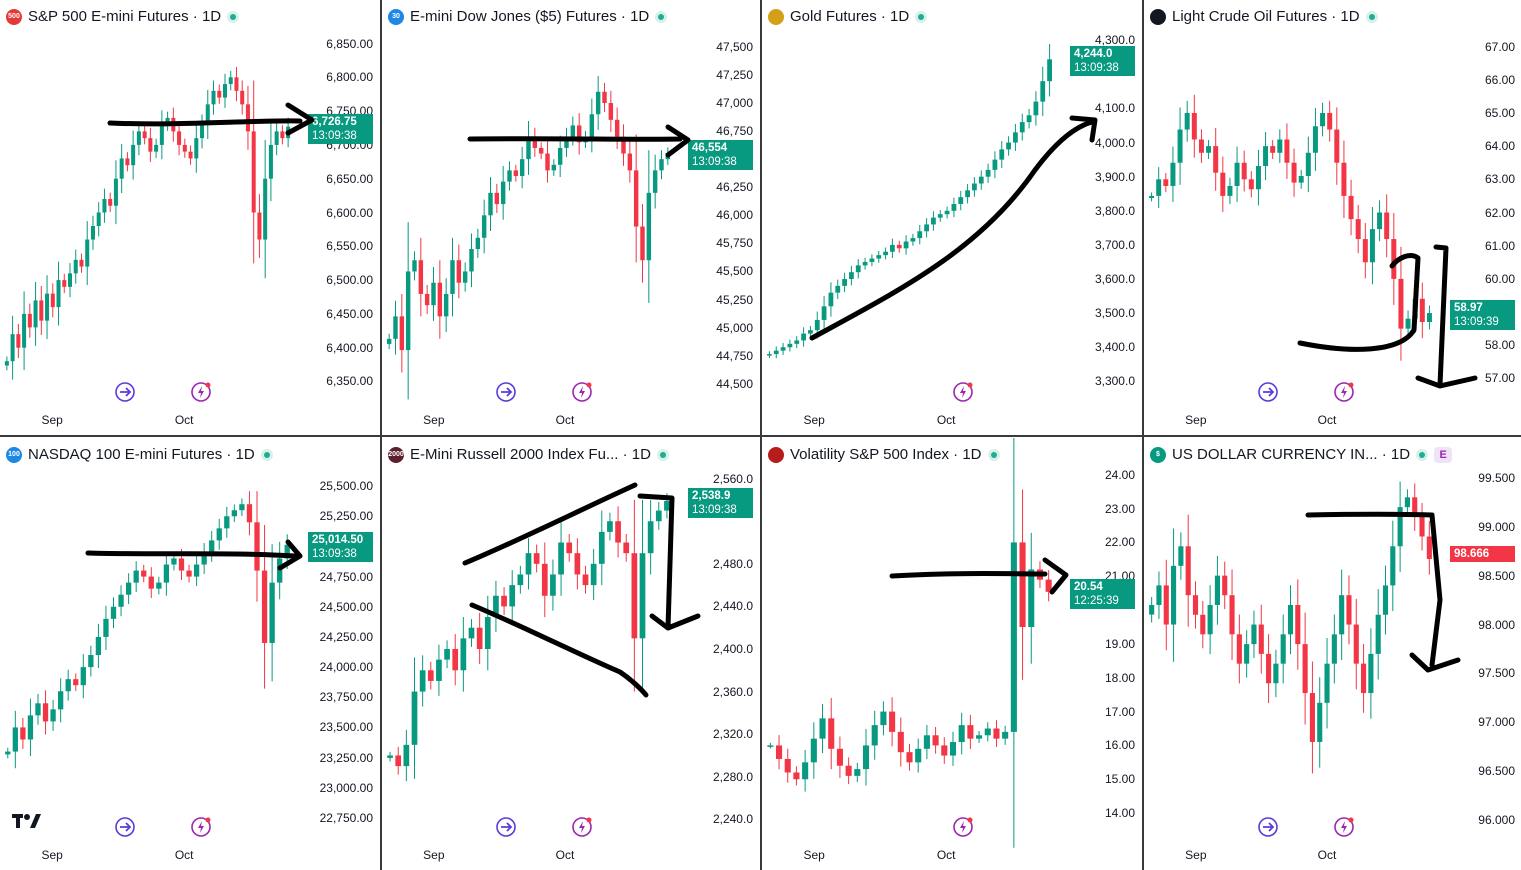  What do you see at coordinates (1482, 315) in the screenshot?
I see `last-price-label: 58.97 13:09:39` at bounding box center [1482, 315].